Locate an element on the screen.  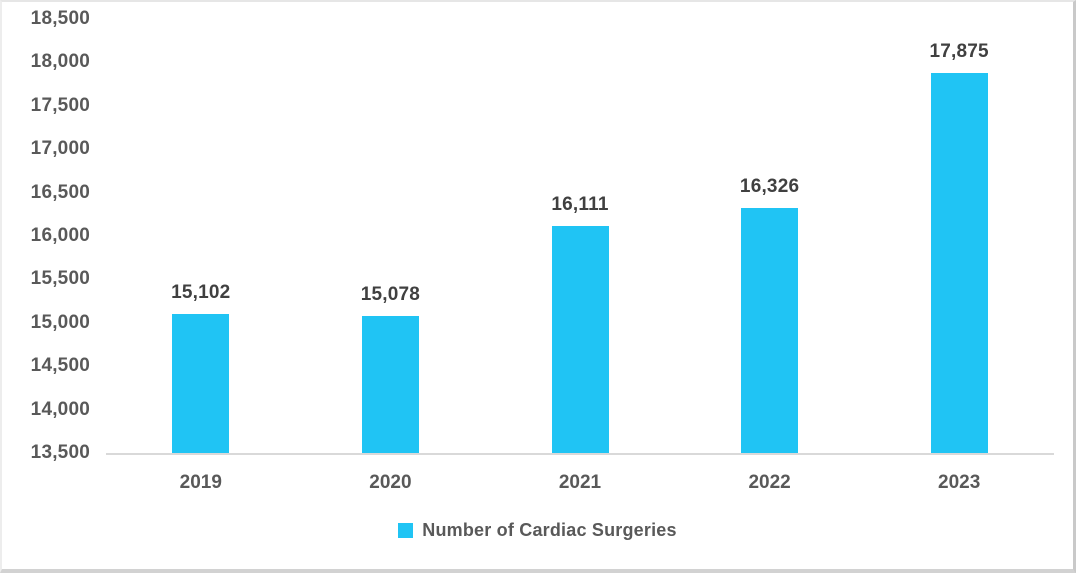
y-axis-tick-label: 16,000 is located at coordinates (60, 235).